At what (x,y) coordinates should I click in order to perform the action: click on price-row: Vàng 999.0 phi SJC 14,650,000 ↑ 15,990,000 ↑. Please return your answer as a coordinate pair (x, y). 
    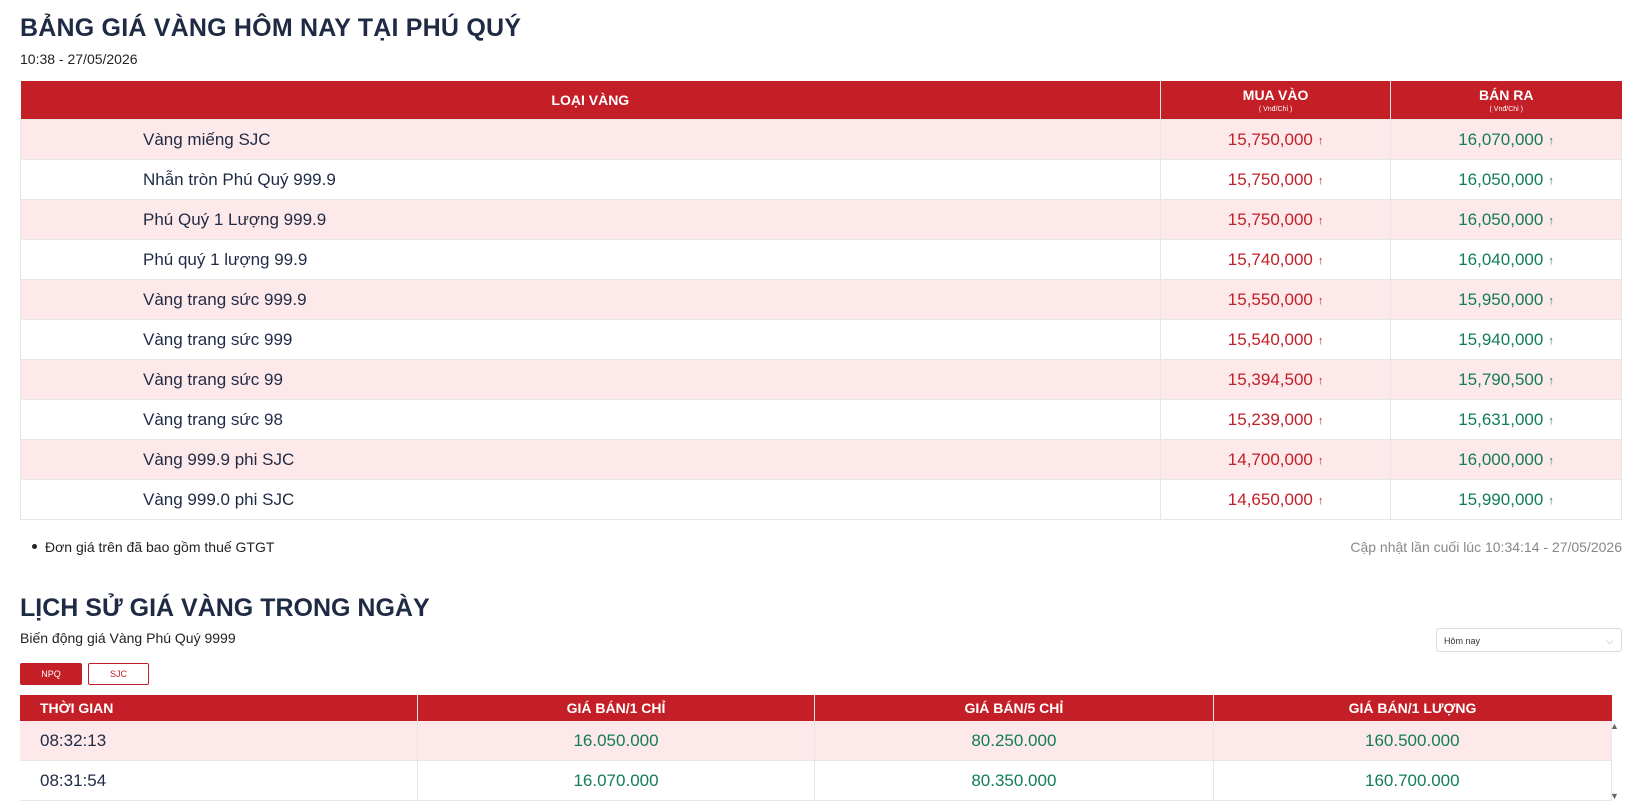
    Looking at the image, I should click on (820, 499).